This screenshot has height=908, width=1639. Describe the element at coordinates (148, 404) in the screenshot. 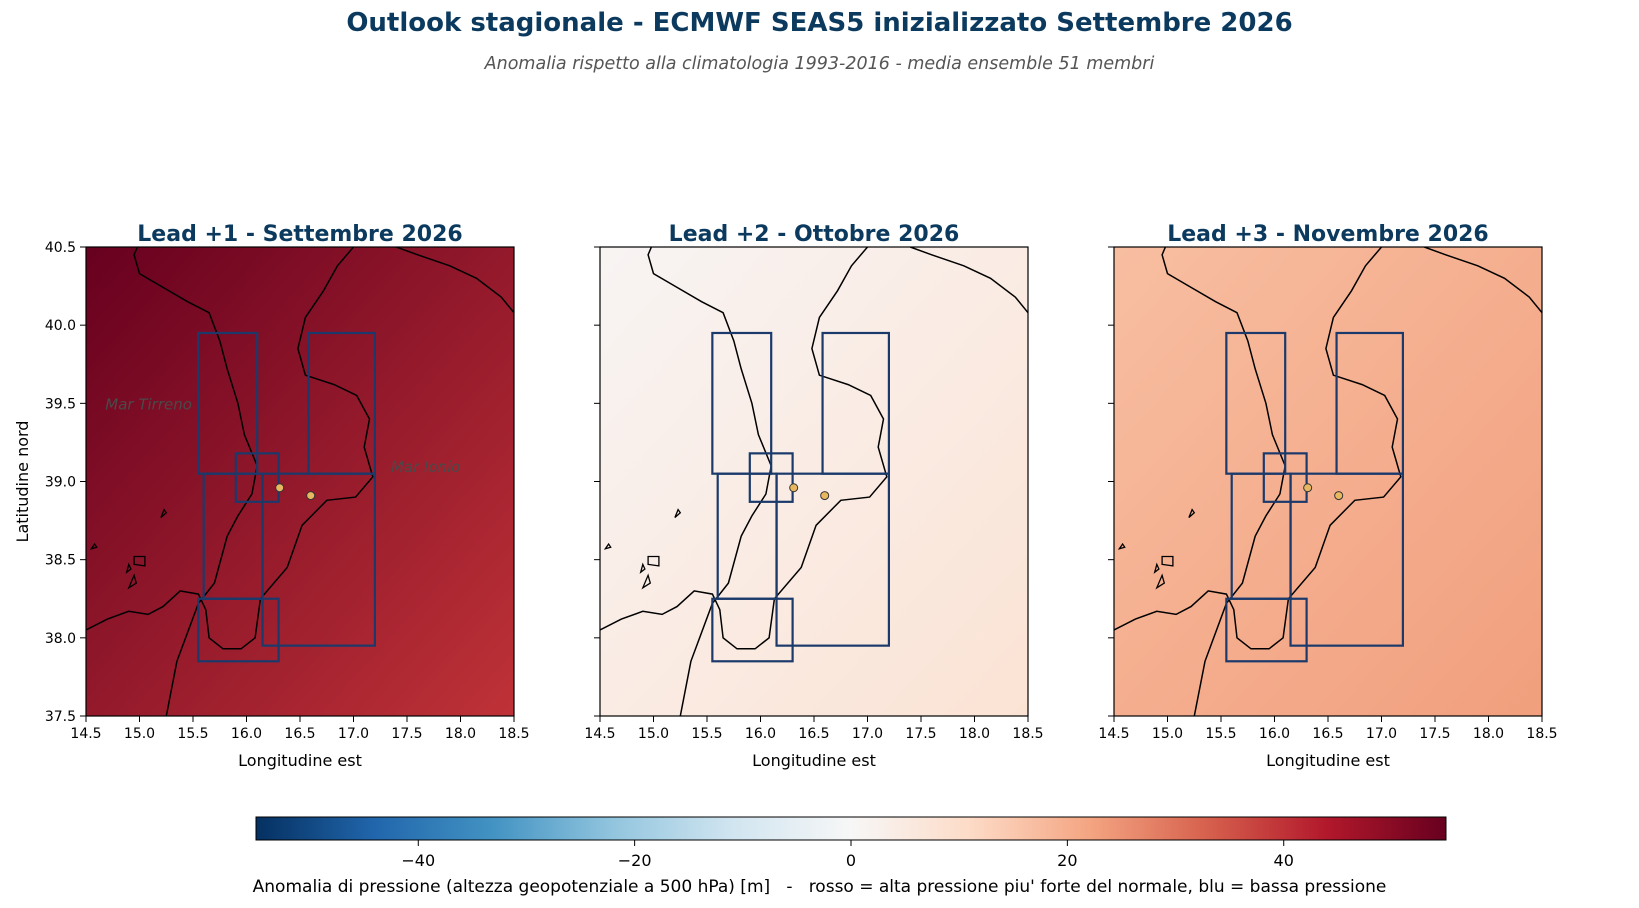

I see `sea-label: Mar Tirreno` at that location.